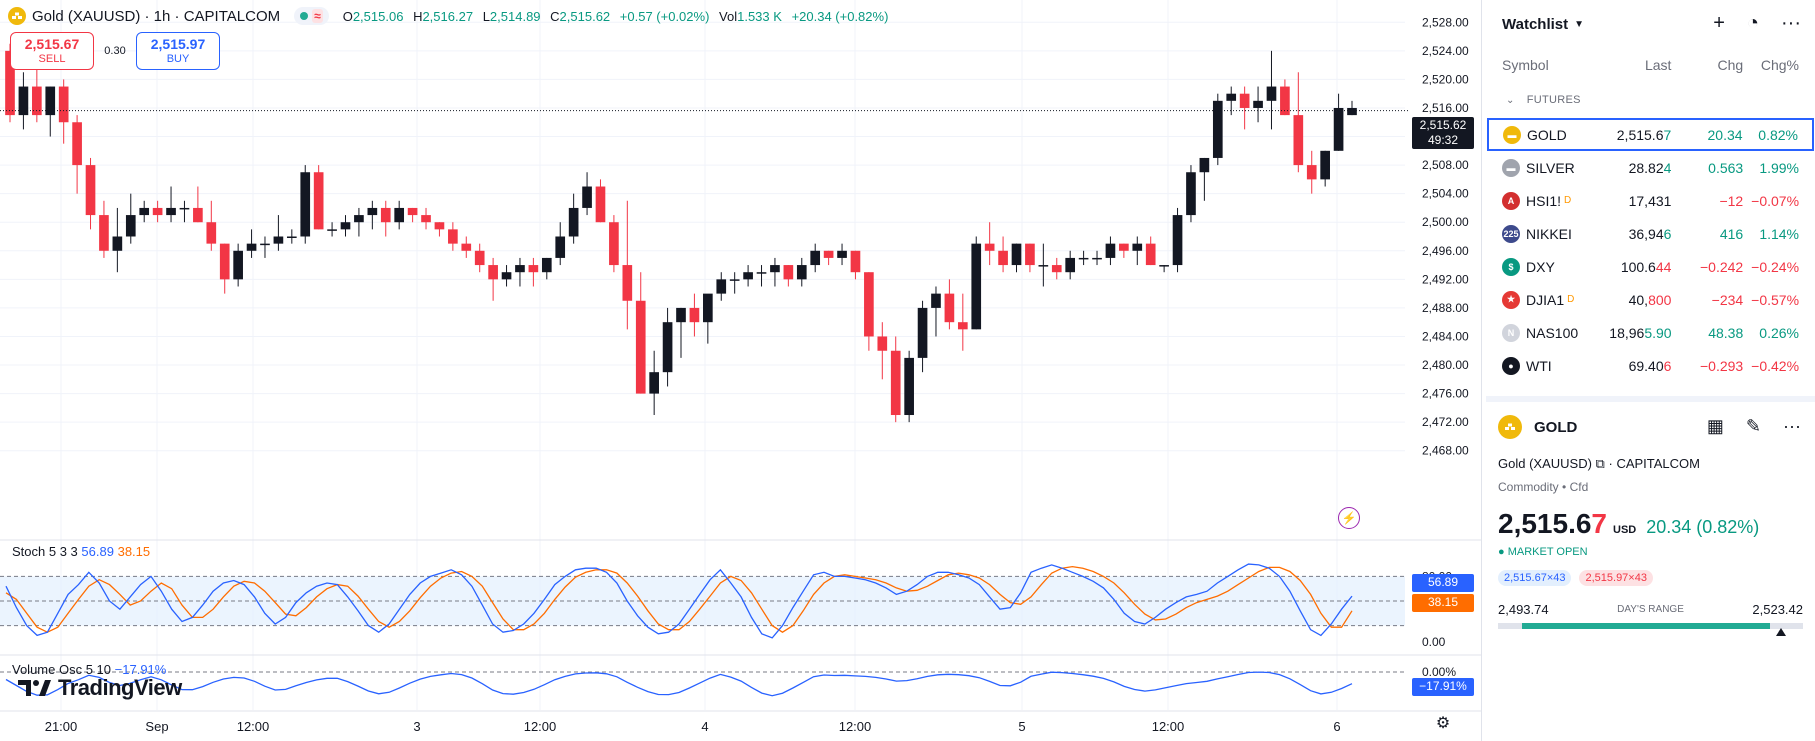  What do you see at coordinates (1780, 65) in the screenshot?
I see `column-chg-percent: Chg%` at bounding box center [1780, 65].